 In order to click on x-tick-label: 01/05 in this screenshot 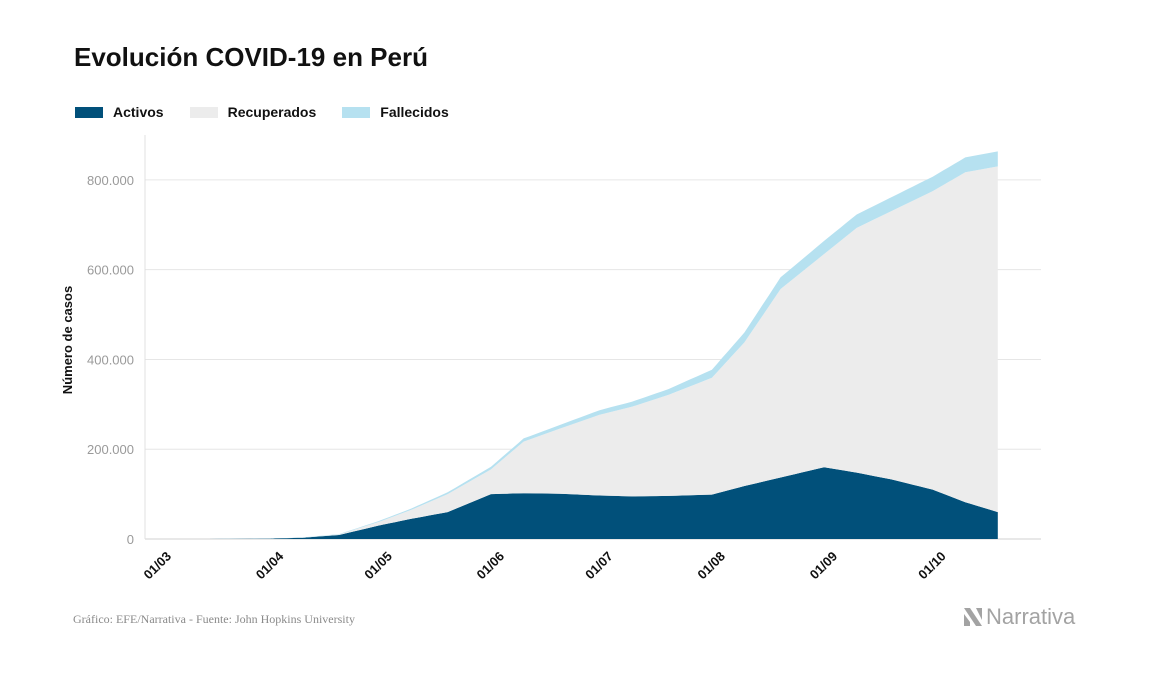, I will do `click(378, 566)`.